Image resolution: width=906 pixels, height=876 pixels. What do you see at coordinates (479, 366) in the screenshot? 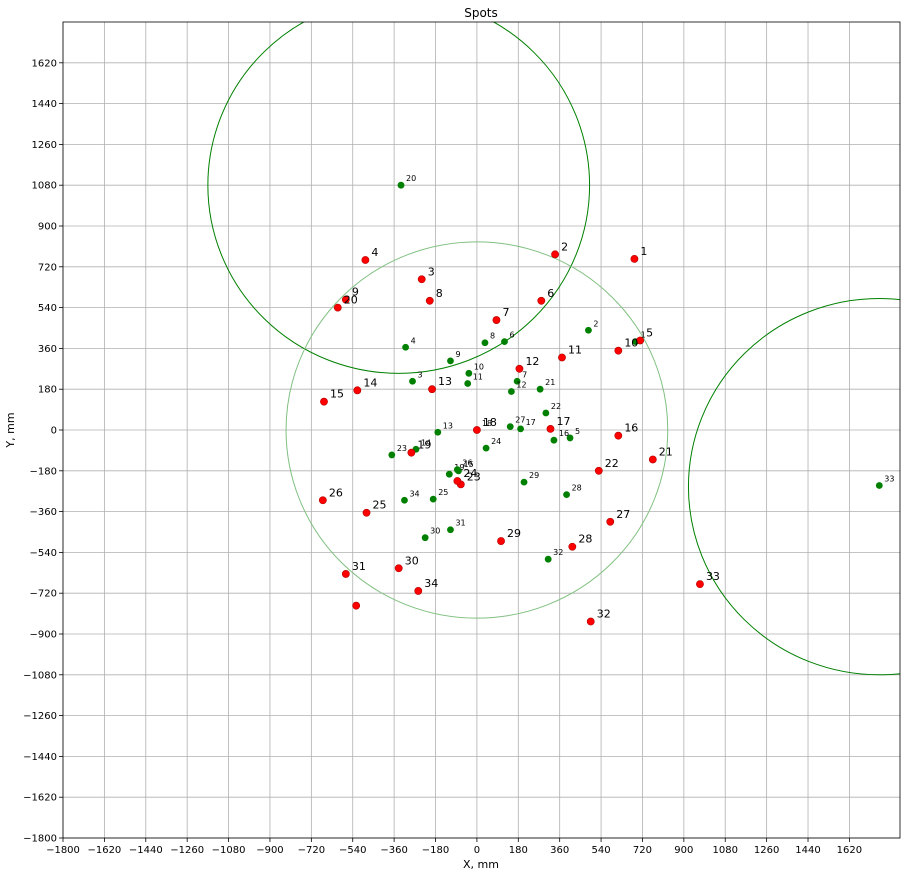
I see `green-point-label: 10` at bounding box center [479, 366].